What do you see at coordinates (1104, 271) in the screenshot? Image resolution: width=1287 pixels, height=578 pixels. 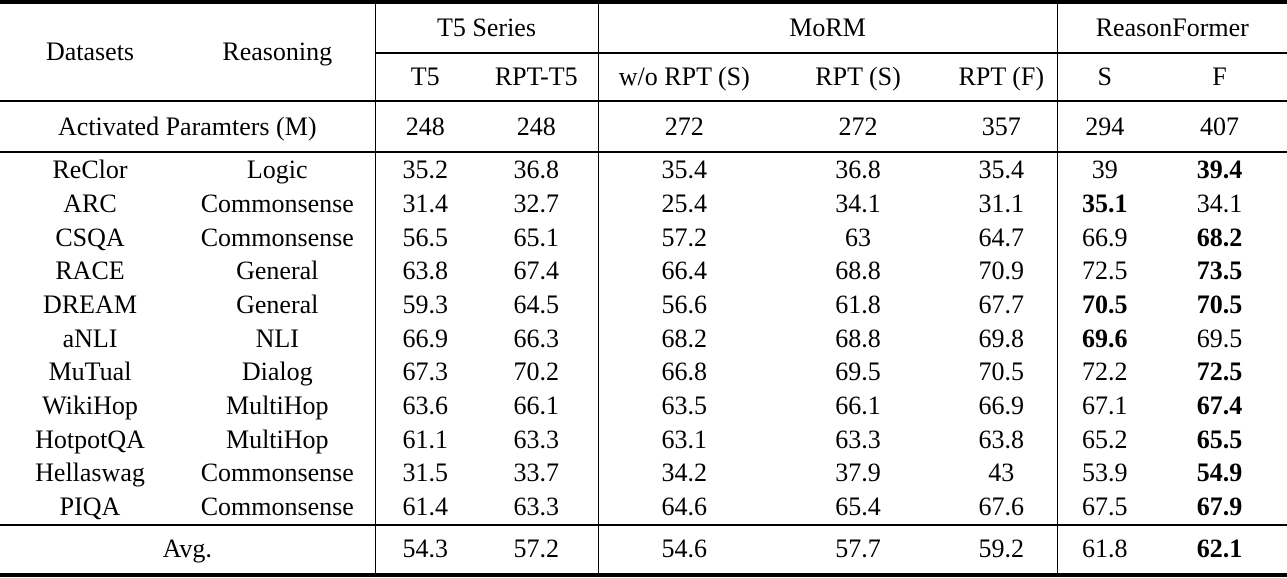 I see `score-cell: 72.5` at bounding box center [1104, 271].